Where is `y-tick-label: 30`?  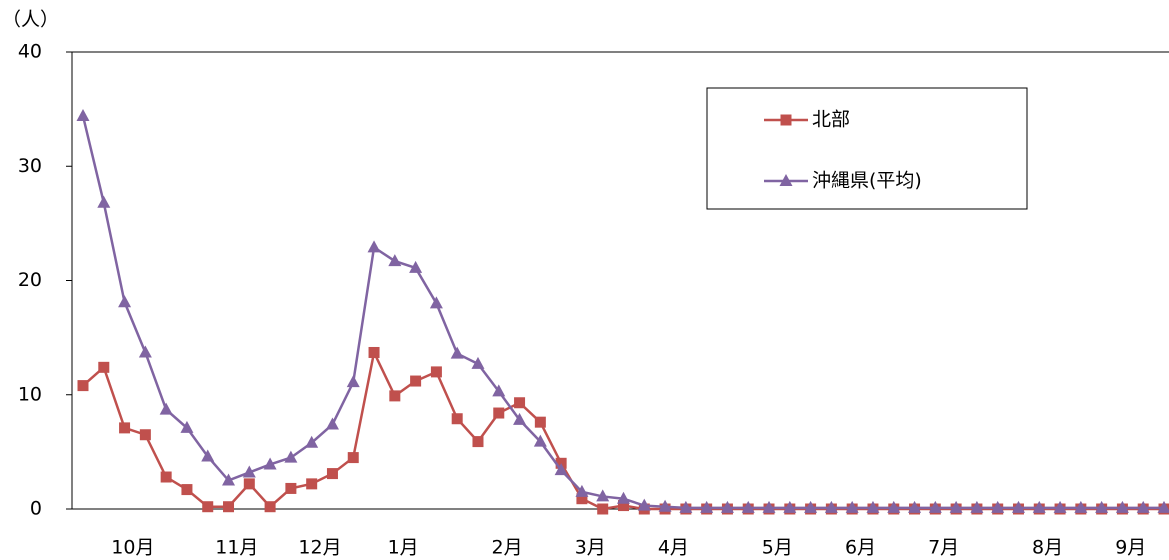 y-tick-label: 30 is located at coordinates (30, 166).